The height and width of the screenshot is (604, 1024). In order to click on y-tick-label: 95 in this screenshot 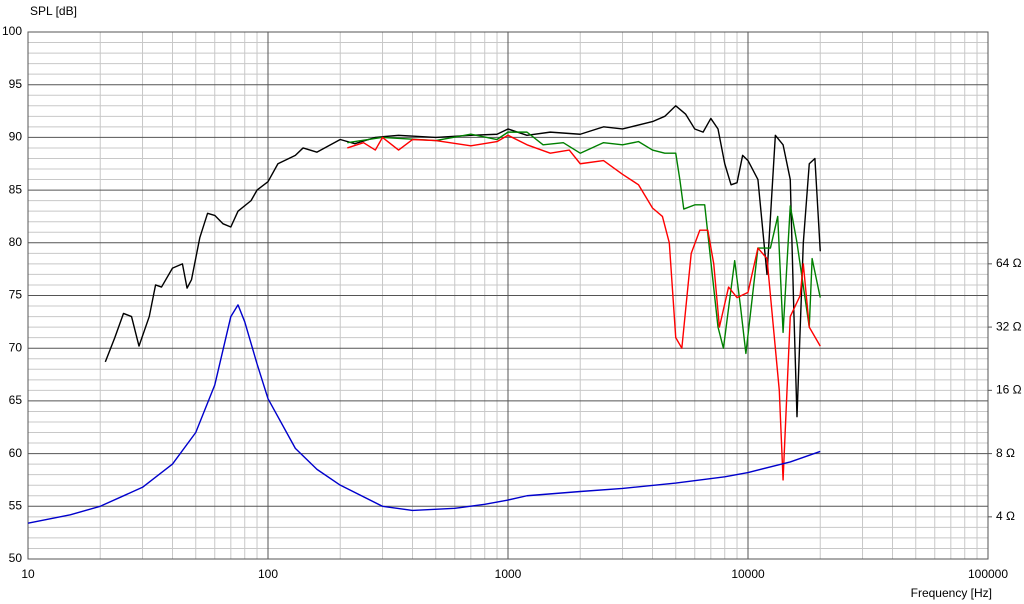, I will do `click(16, 84)`.